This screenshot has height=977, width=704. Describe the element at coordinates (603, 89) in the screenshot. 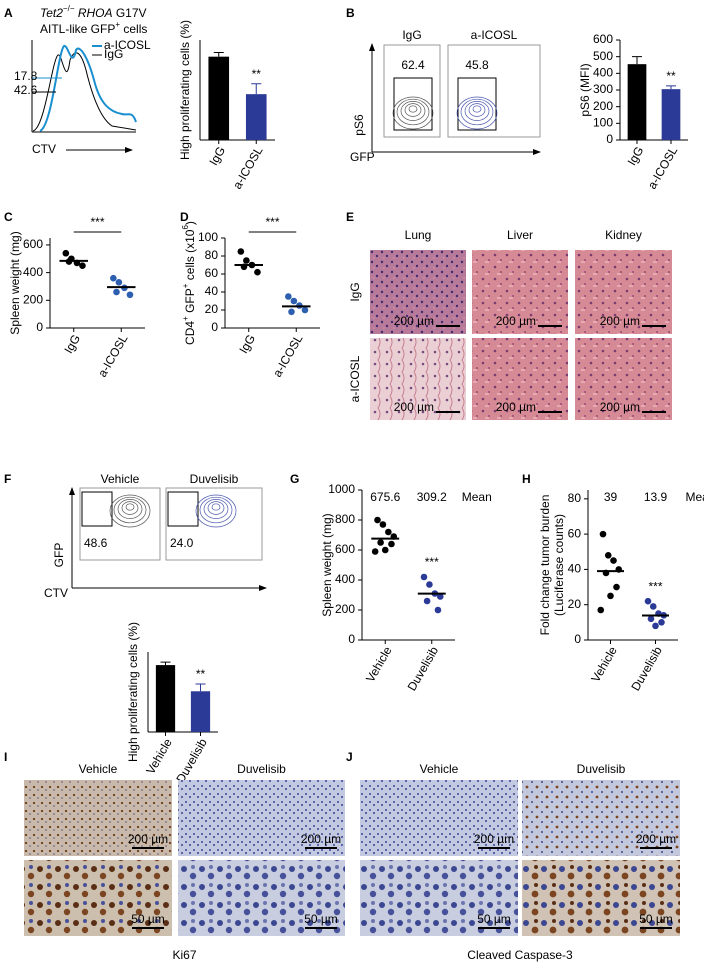

I see `y-tick-label: 300` at that location.